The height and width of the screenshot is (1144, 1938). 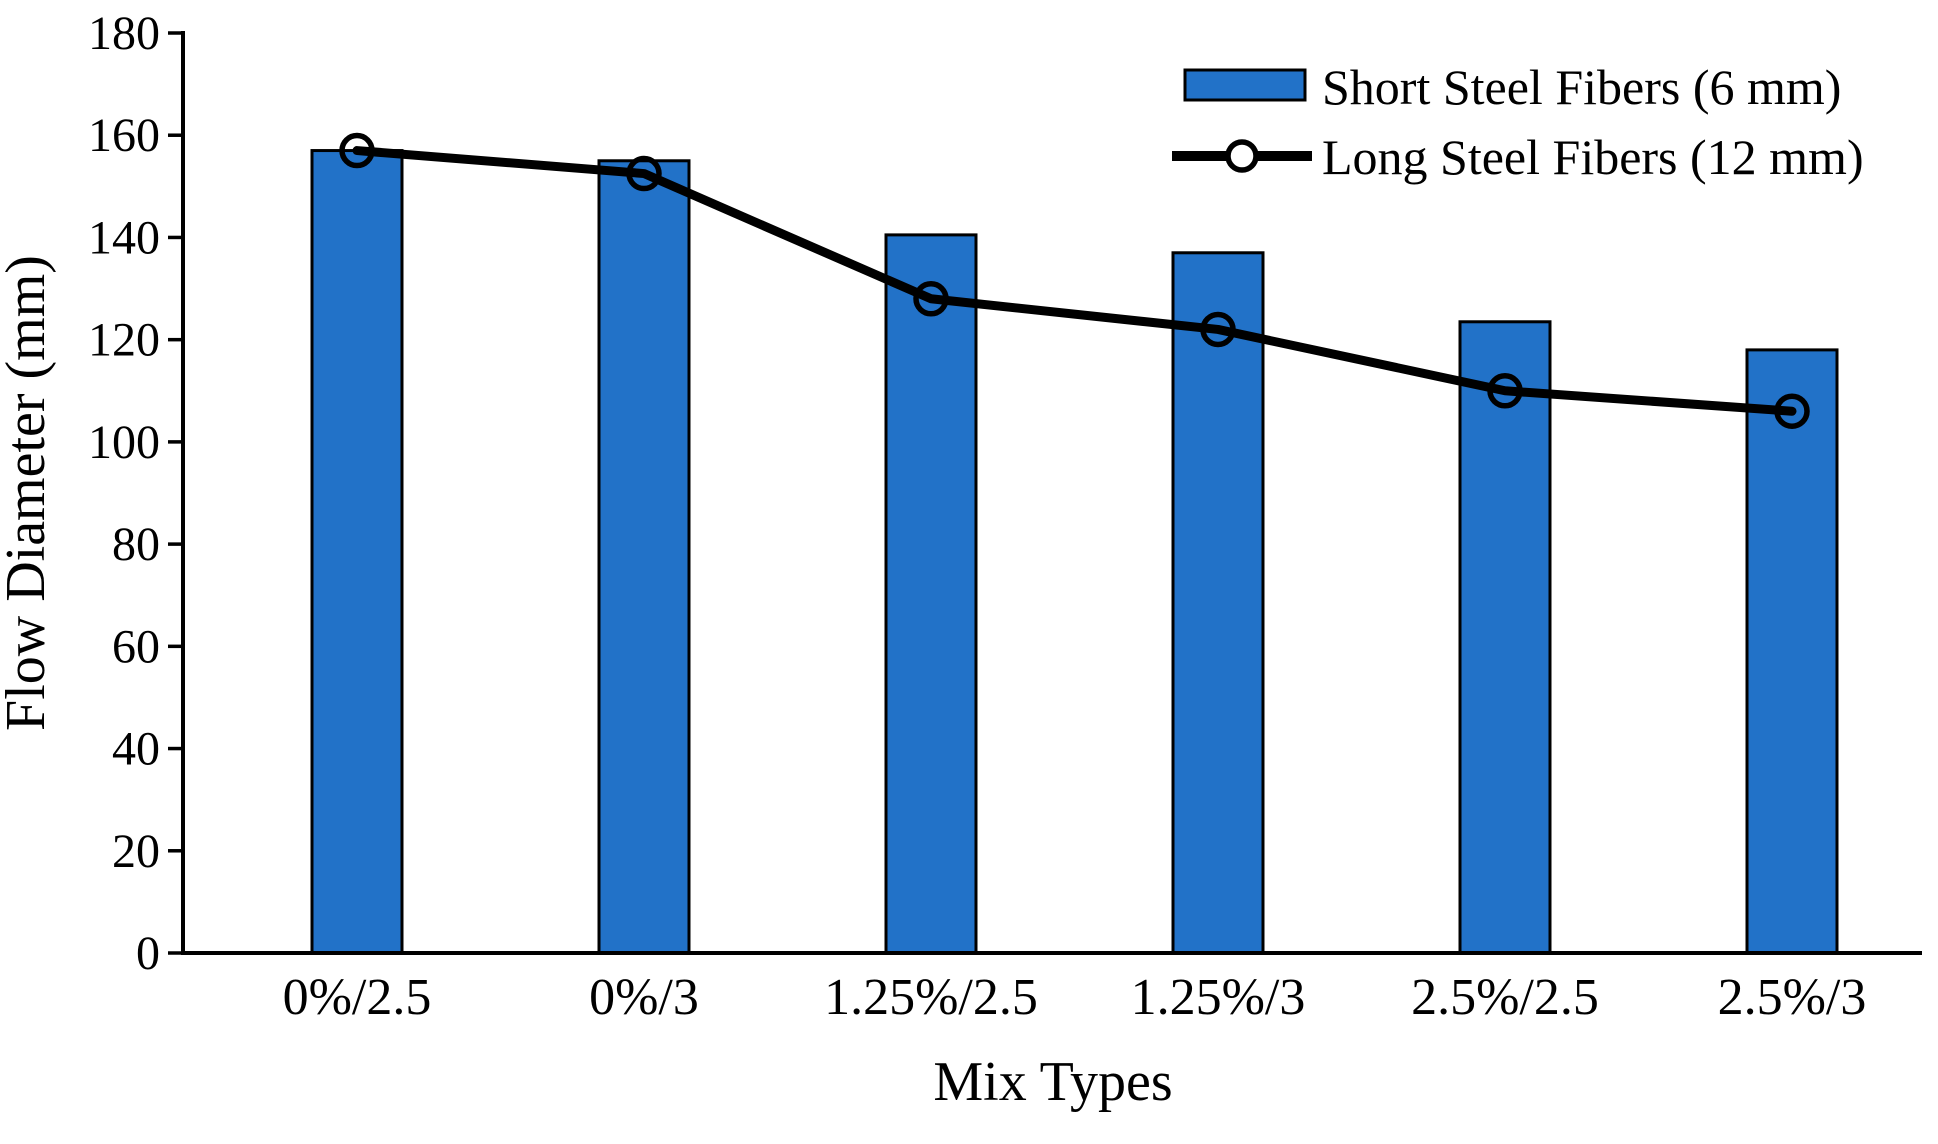 I want to click on bar-swatch-icon, so click(x=1245, y=85).